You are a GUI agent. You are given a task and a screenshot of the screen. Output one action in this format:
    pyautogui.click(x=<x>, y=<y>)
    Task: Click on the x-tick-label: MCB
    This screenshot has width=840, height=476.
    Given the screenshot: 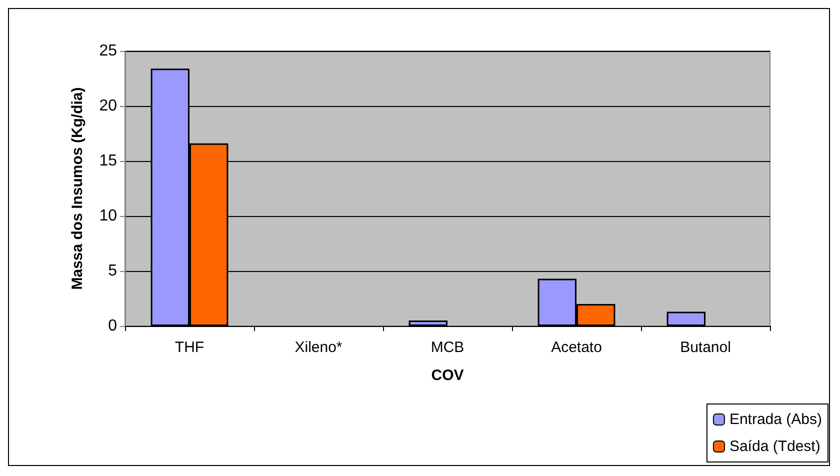 What is the action you would take?
    pyautogui.click(x=447, y=347)
    